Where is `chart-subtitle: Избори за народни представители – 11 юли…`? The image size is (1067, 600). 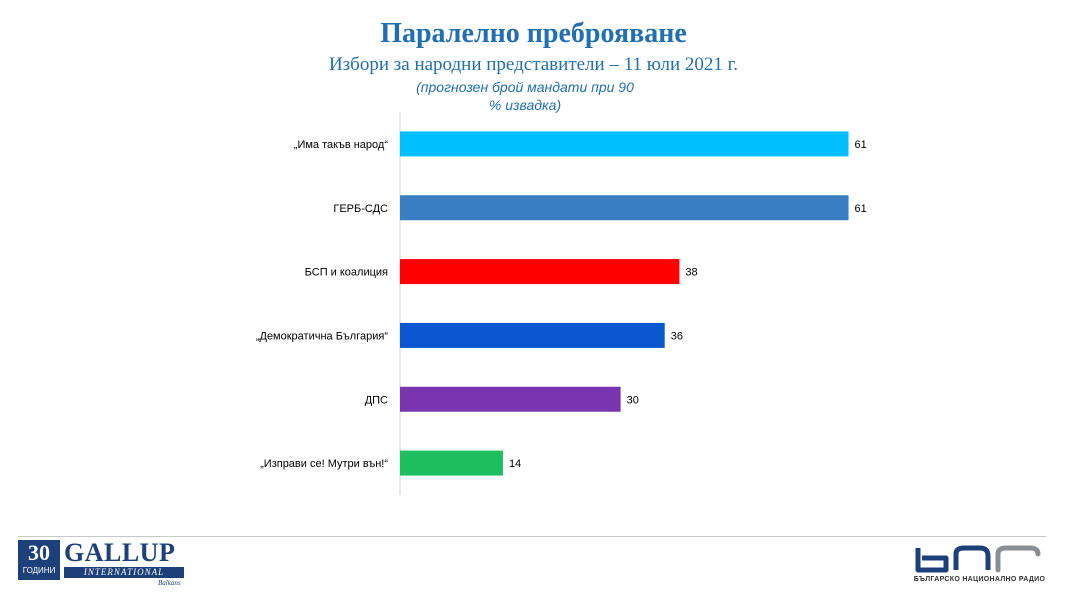
chart-subtitle: Избори за народни представители – 11 юли… is located at coordinates (533, 64).